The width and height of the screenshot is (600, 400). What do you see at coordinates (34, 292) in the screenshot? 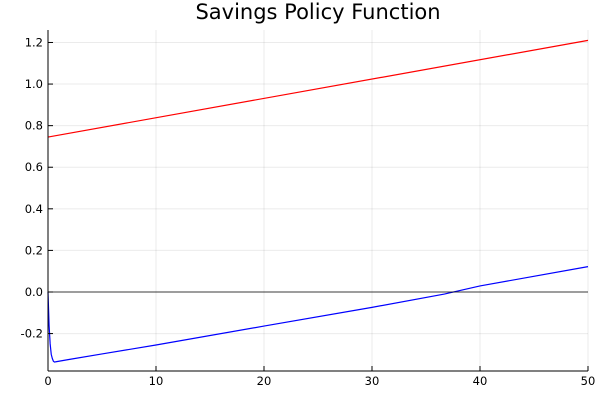
I see `y-tick-label: 0.0` at bounding box center [34, 292].